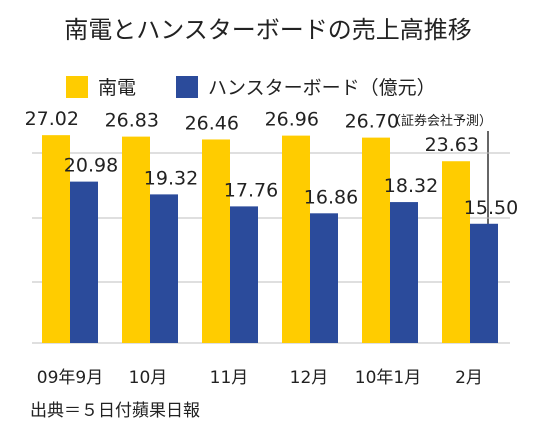  Describe the element at coordinates (117, 88) in the screenshot. I see `legend-label-nanden: 南電` at that location.